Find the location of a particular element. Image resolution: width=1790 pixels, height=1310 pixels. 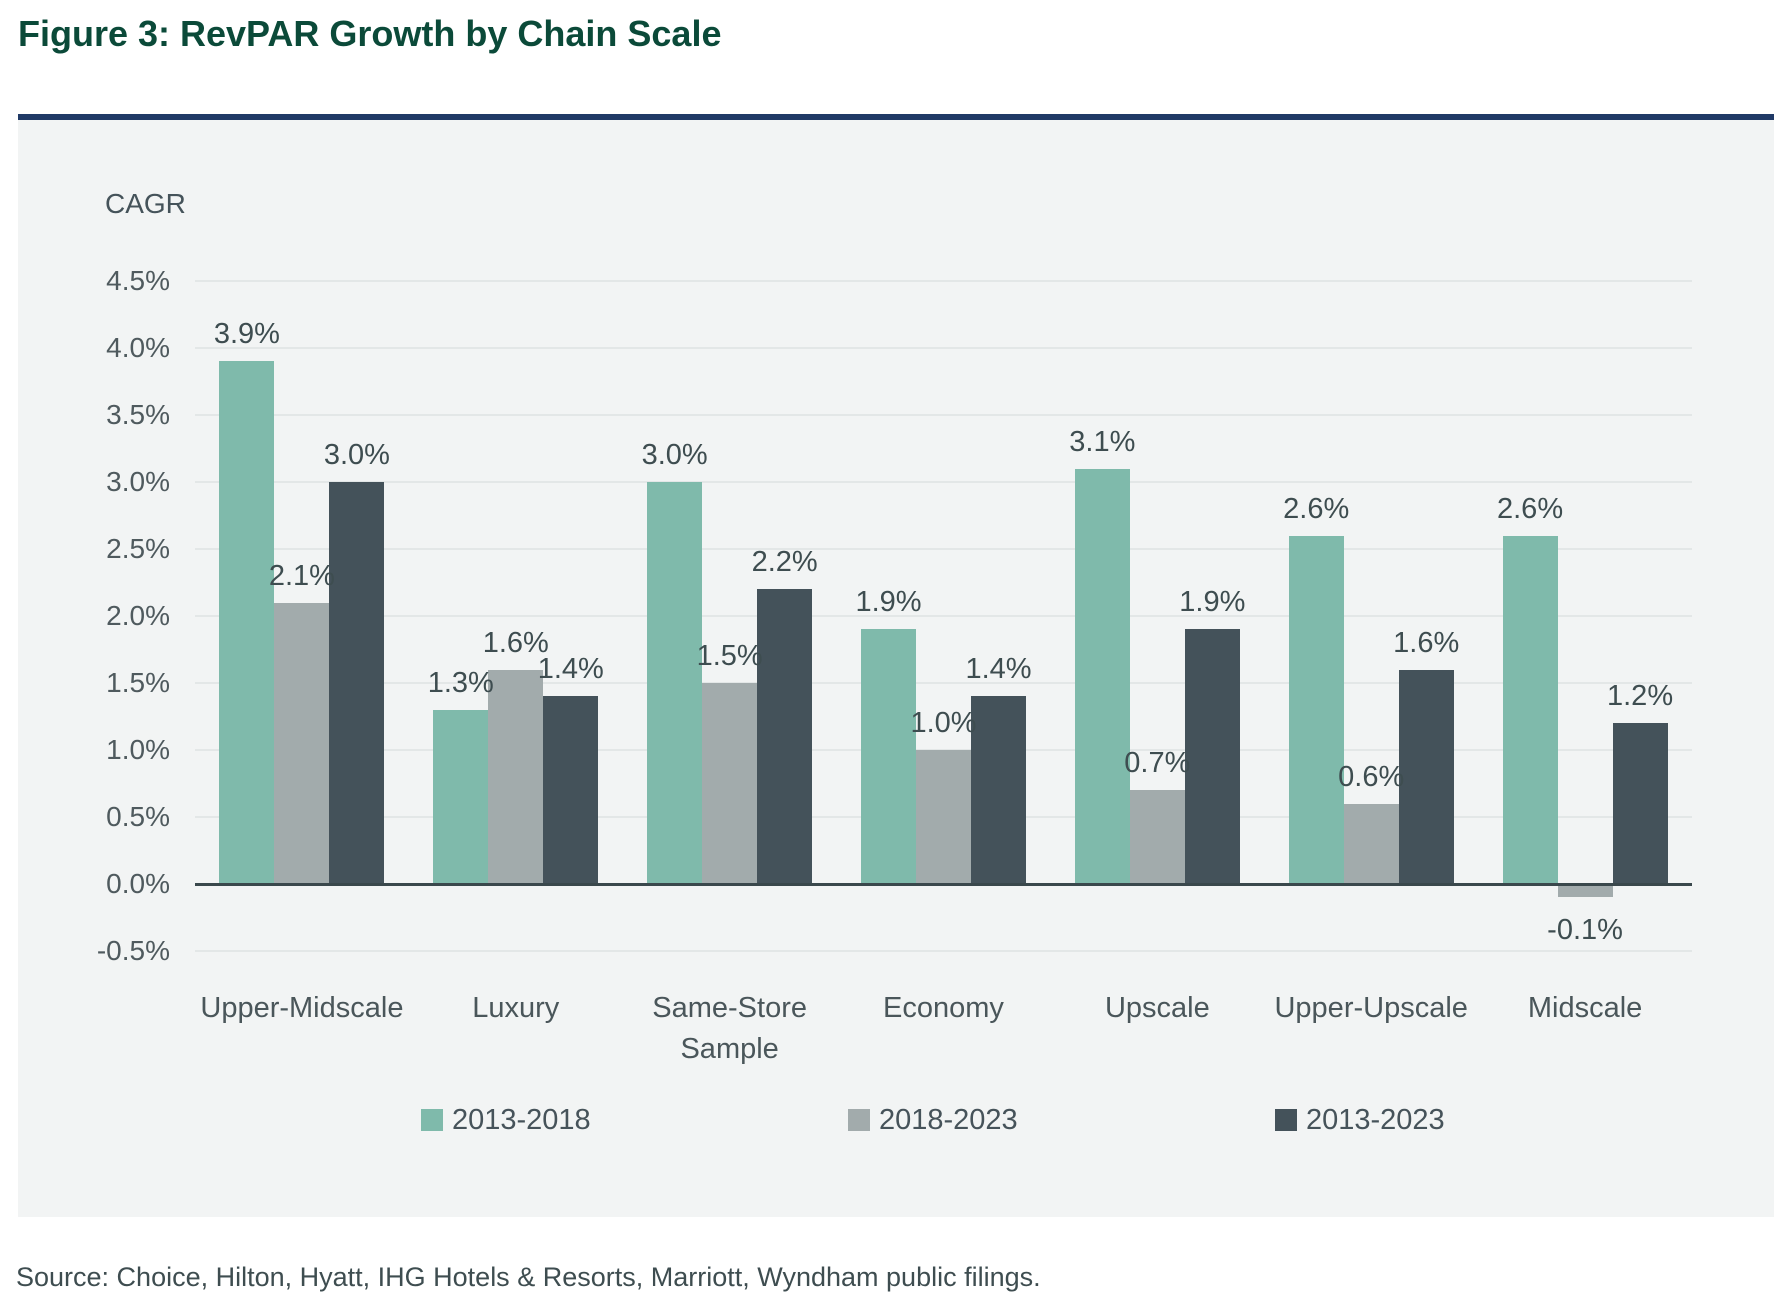

value-label: 3.9% is located at coordinates (246, 334).